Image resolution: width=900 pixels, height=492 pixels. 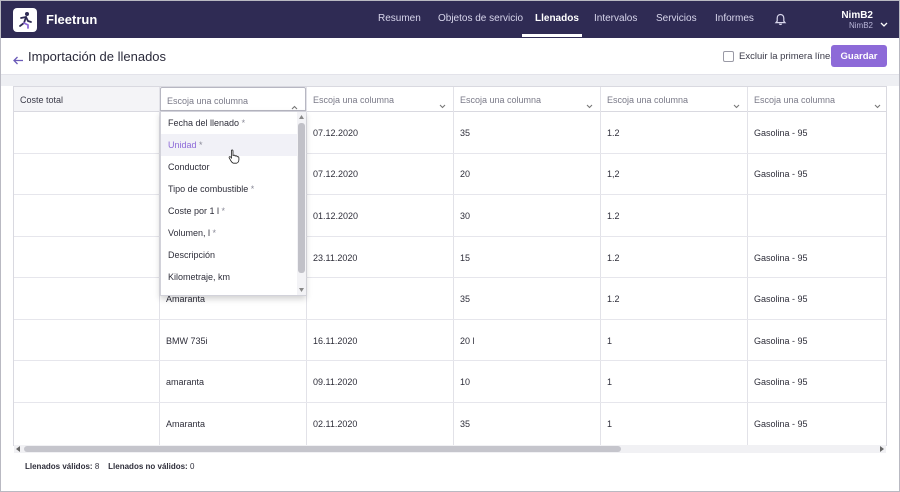 What do you see at coordinates (59, 466) in the screenshot?
I see `valid-label: Llenados válidos:` at bounding box center [59, 466].